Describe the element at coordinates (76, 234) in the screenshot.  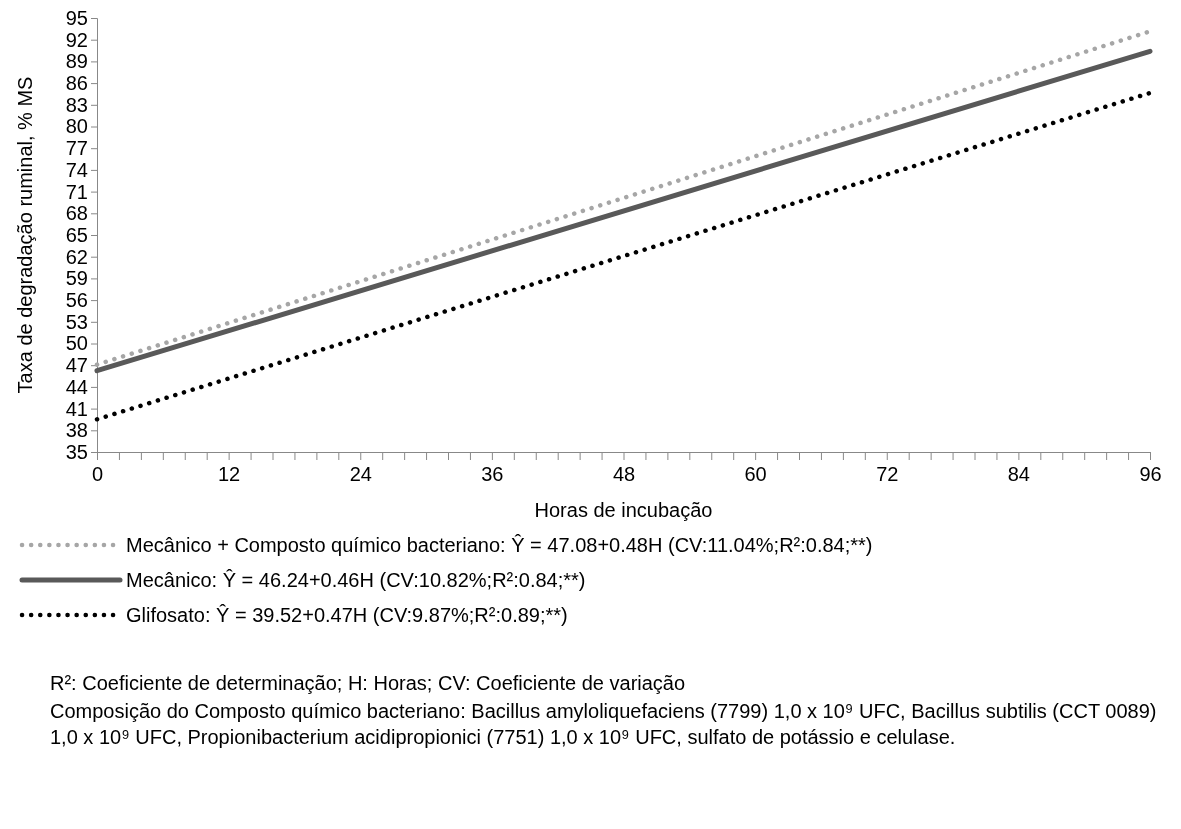
I see `y-tick-label: 65` at that location.